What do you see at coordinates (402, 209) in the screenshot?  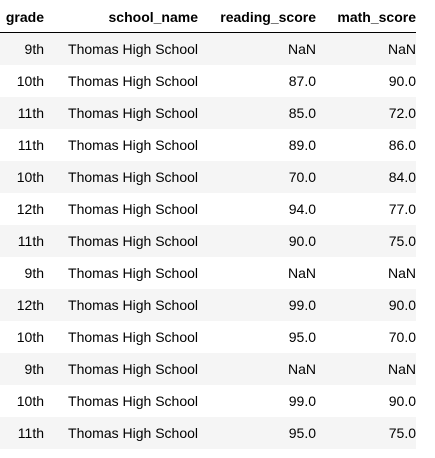 I see `cell-math-score: 77.0` at bounding box center [402, 209].